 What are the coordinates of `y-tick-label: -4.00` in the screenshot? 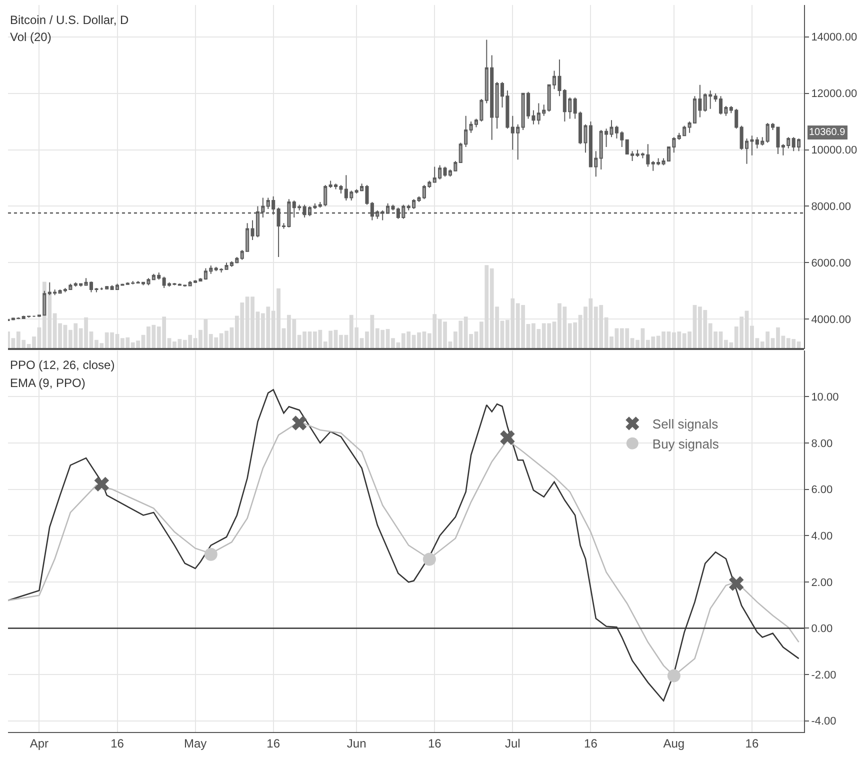 It's located at (823, 722).